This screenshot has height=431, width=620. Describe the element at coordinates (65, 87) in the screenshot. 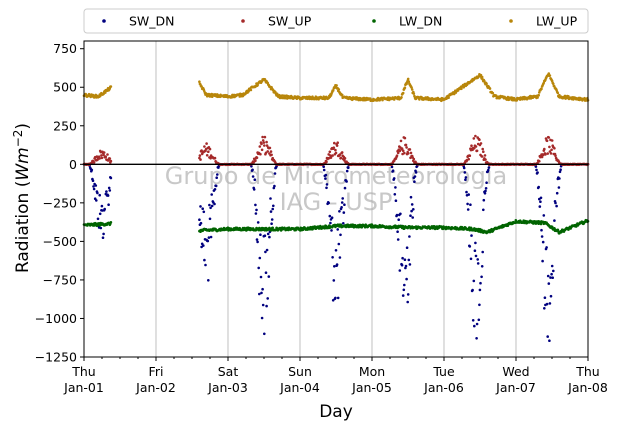

I see `y-tick-label: 500` at that location.